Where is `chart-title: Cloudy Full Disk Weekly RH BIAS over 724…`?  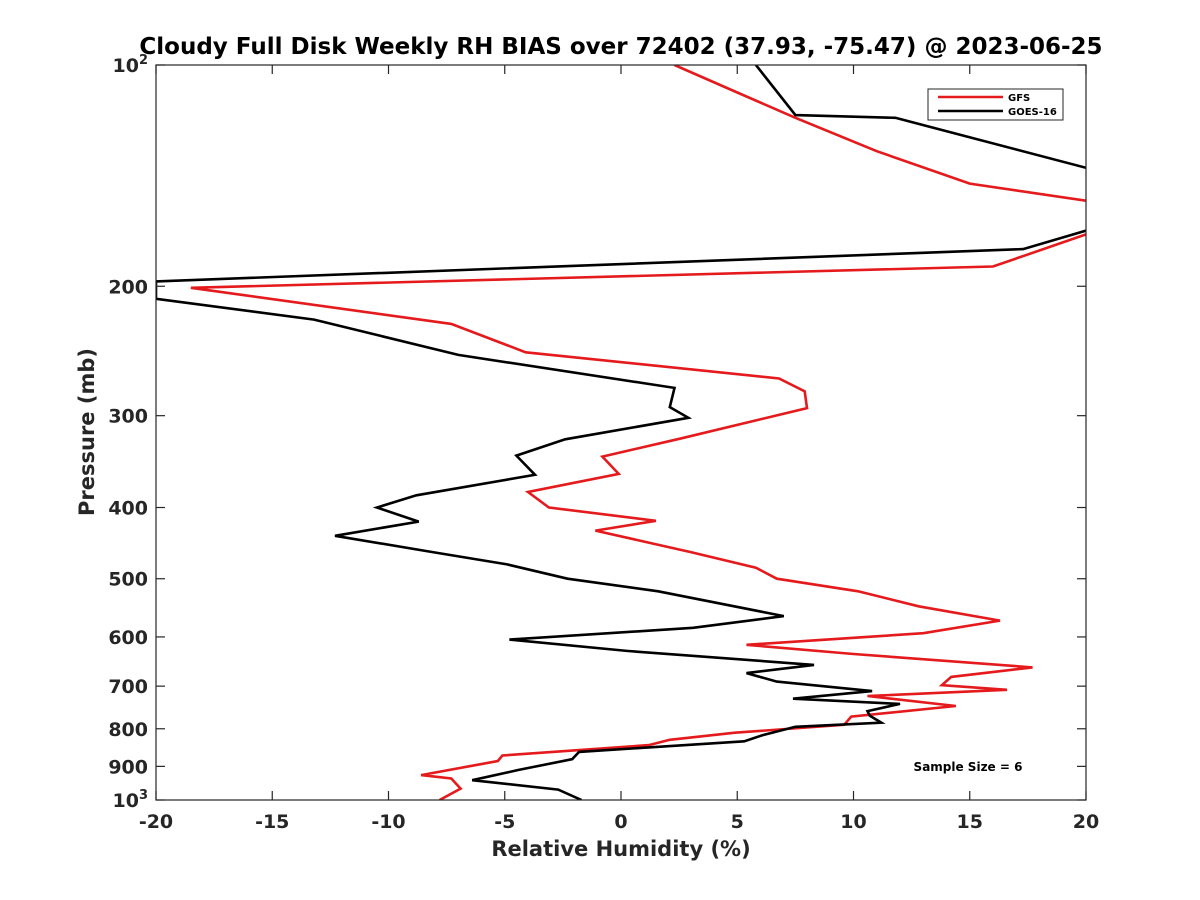
chart-title: Cloudy Full Disk Weekly RH BIAS over 724… is located at coordinates (620, 47).